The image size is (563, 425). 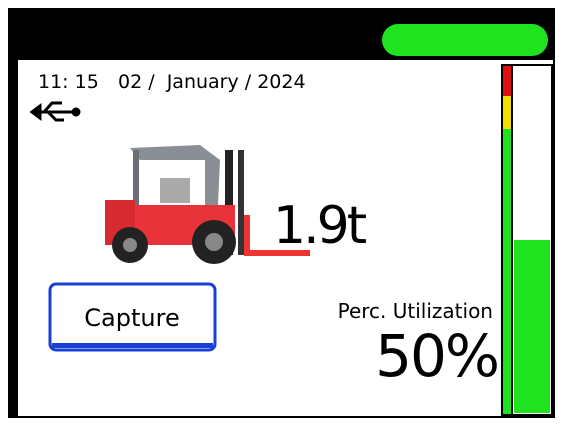 What do you see at coordinates (507, 81) in the screenshot?
I see `gauge-zone-red` at bounding box center [507, 81].